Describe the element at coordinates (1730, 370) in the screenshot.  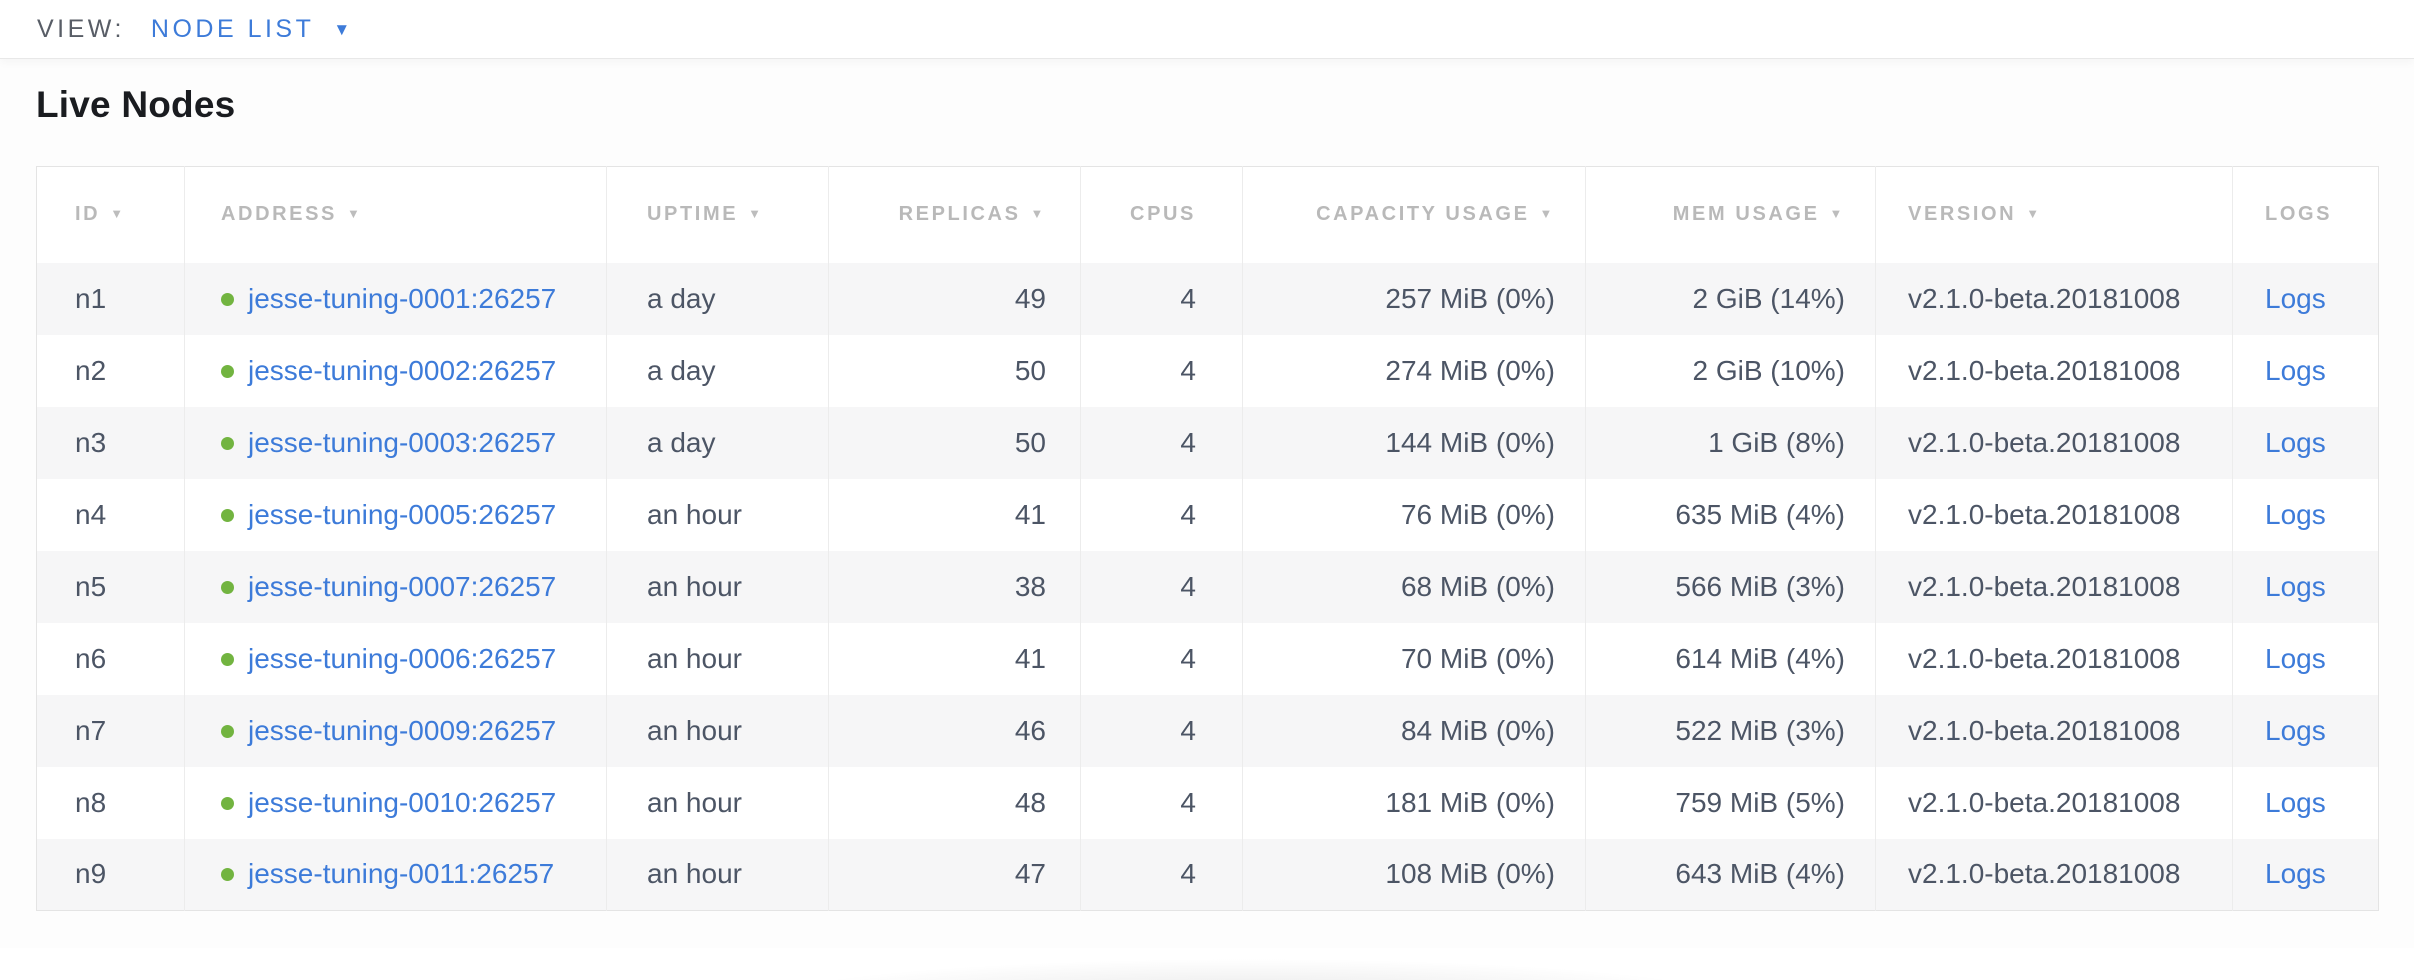
I see `cell-mem: 2 GiB (10%)` at that location.